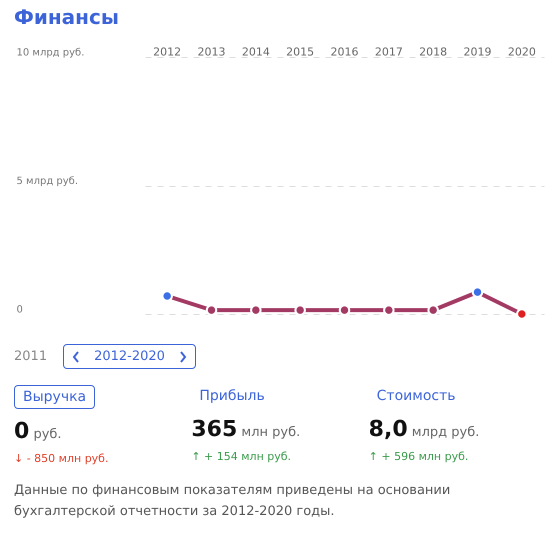 Image resolution: width=560 pixels, height=535 pixels. I want to click on text: 365 млн руб., so click(245, 429).